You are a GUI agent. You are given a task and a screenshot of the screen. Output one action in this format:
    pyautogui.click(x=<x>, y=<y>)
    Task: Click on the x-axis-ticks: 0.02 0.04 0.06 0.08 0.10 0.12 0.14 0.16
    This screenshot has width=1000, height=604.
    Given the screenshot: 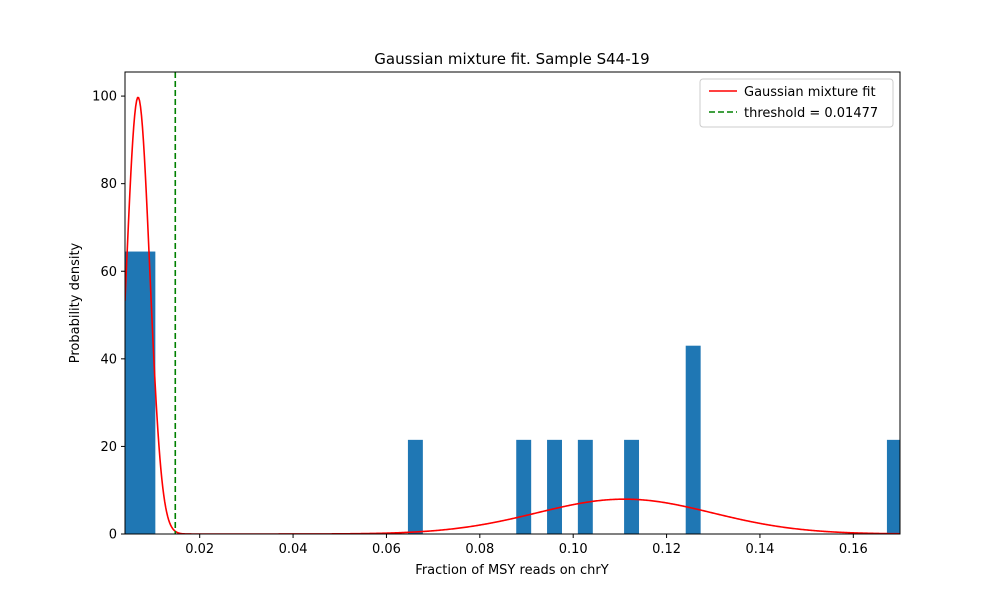 What is the action you would take?
    pyautogui.click(x=526, y=545)
    